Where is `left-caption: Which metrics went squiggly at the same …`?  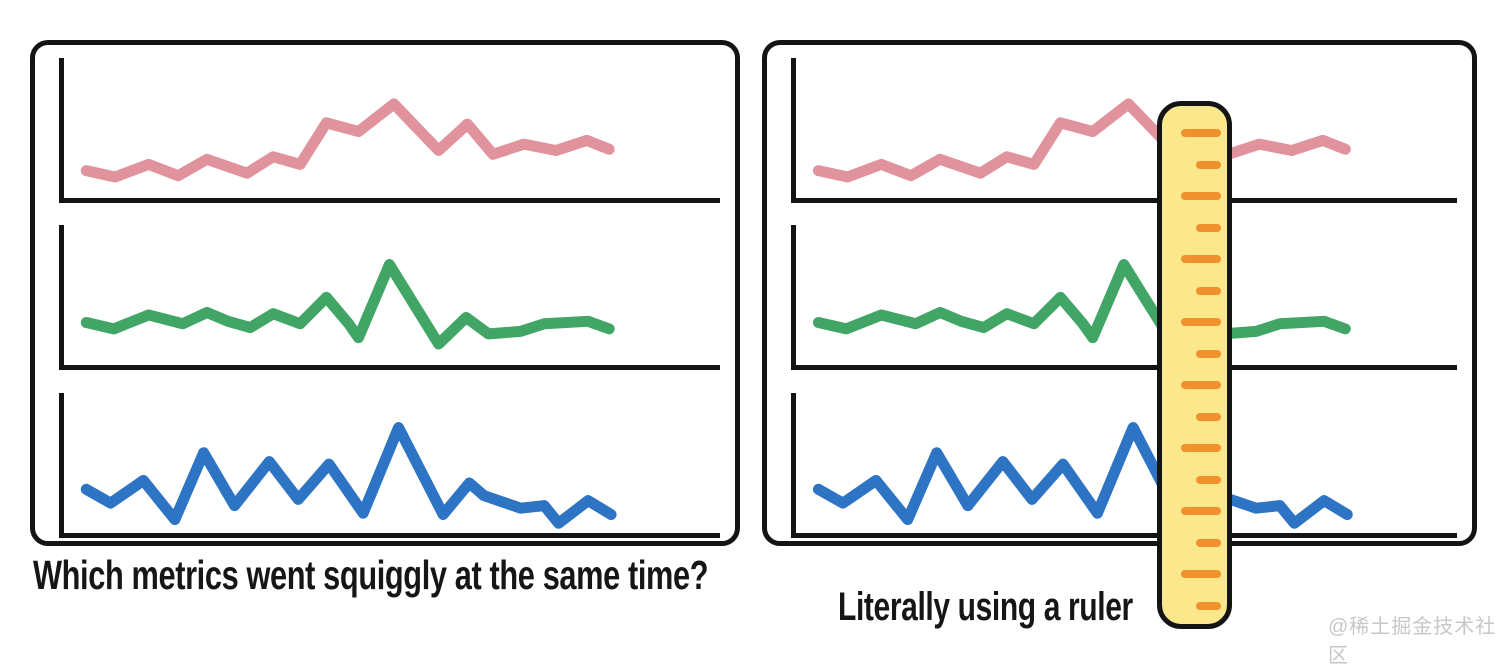
left-caption: Which metrics went squiggly at the same … is located at coordinates (371, 575).